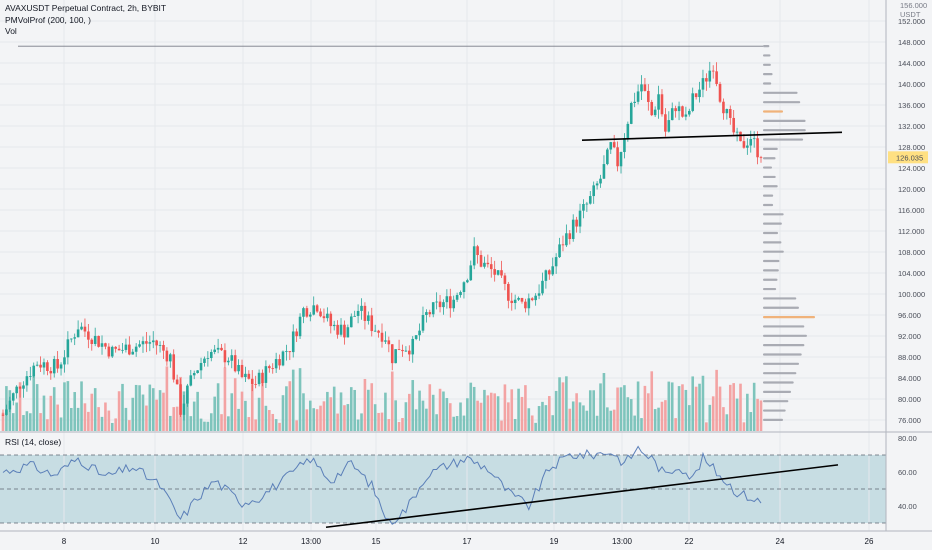 The width and height of the screenshot is (932, 550). What do you see at coordinates (33, 442) in the screenshot?
I see `rsi-legend: RSI (14, close)` at bounding box center [33, 442].